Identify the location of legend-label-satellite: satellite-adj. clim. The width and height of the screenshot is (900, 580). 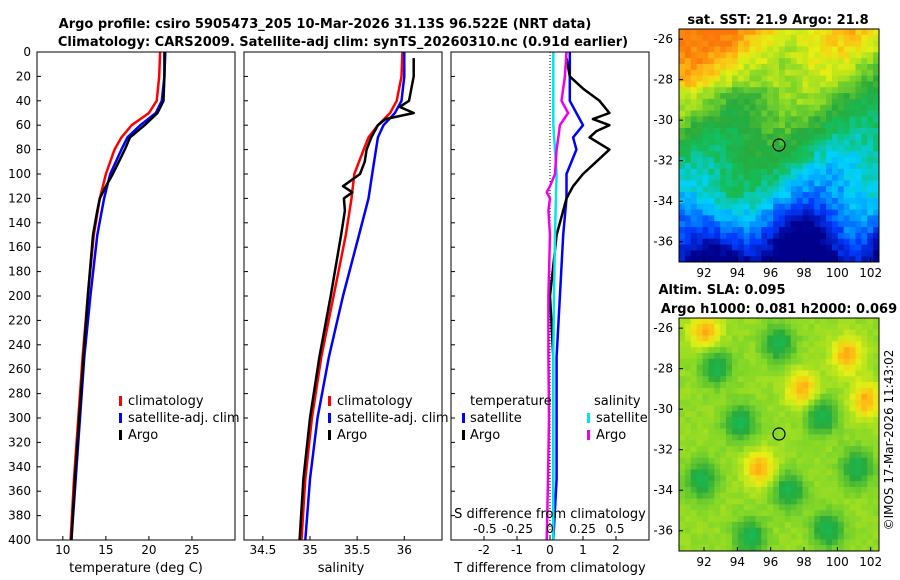
(393, 418).